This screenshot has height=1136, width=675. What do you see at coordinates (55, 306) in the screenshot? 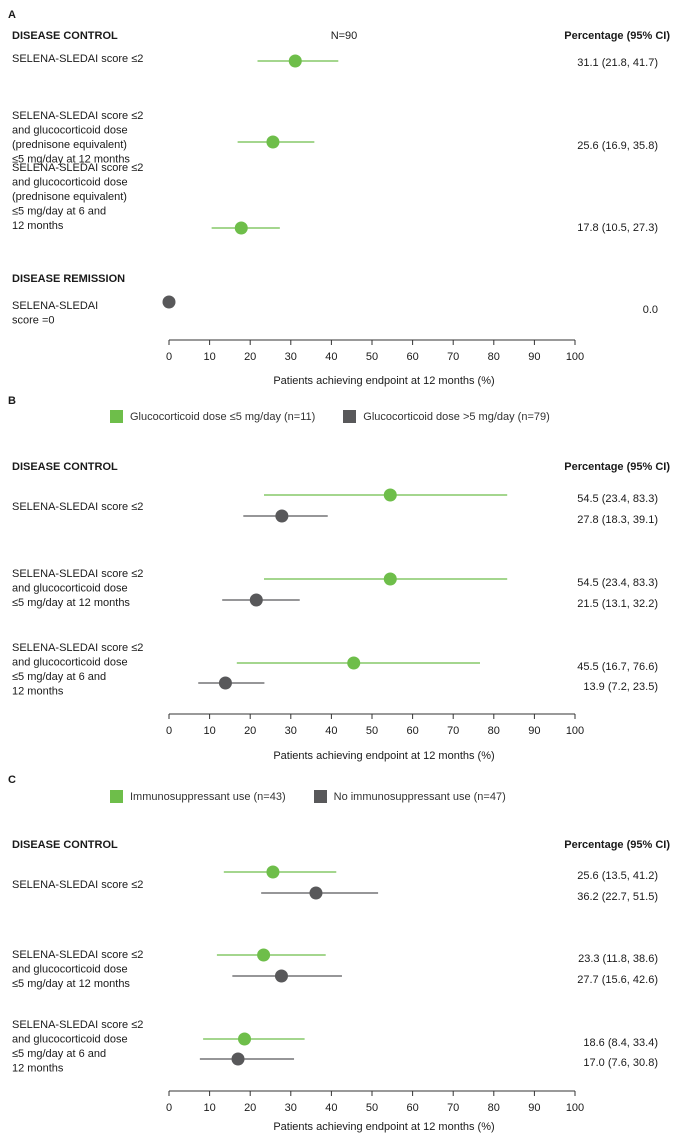
I see `row-label-line: SELENA-SLEDAI` at bounding box center [55, 306].